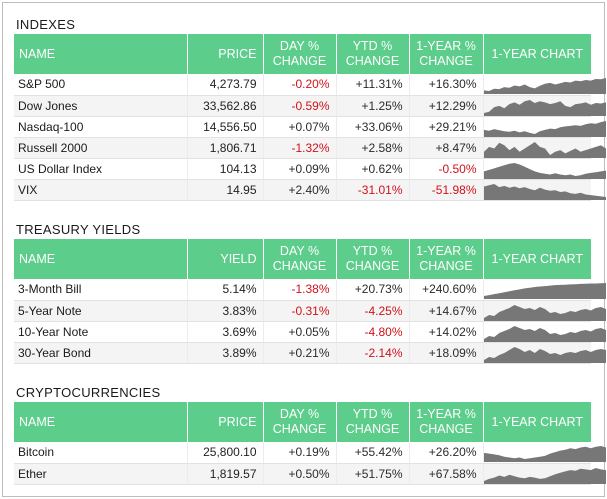 Image resolution: width=607 pixels, height=499 pixels. Describe the element at coordinates (373, 290) in the screenshot. I see `ytd-change: +20.73%` at that location.